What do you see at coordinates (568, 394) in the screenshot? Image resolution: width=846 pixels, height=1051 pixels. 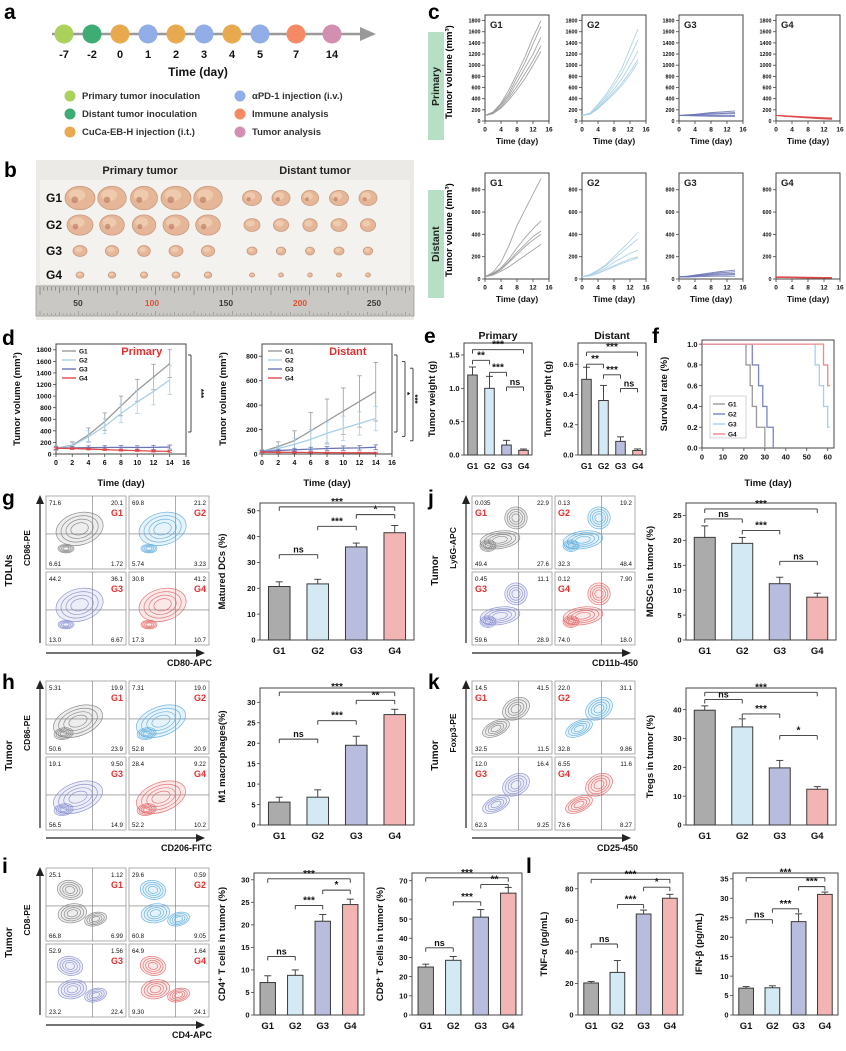 I see `svg-text: 0.4` at bounding box center [568, 394].